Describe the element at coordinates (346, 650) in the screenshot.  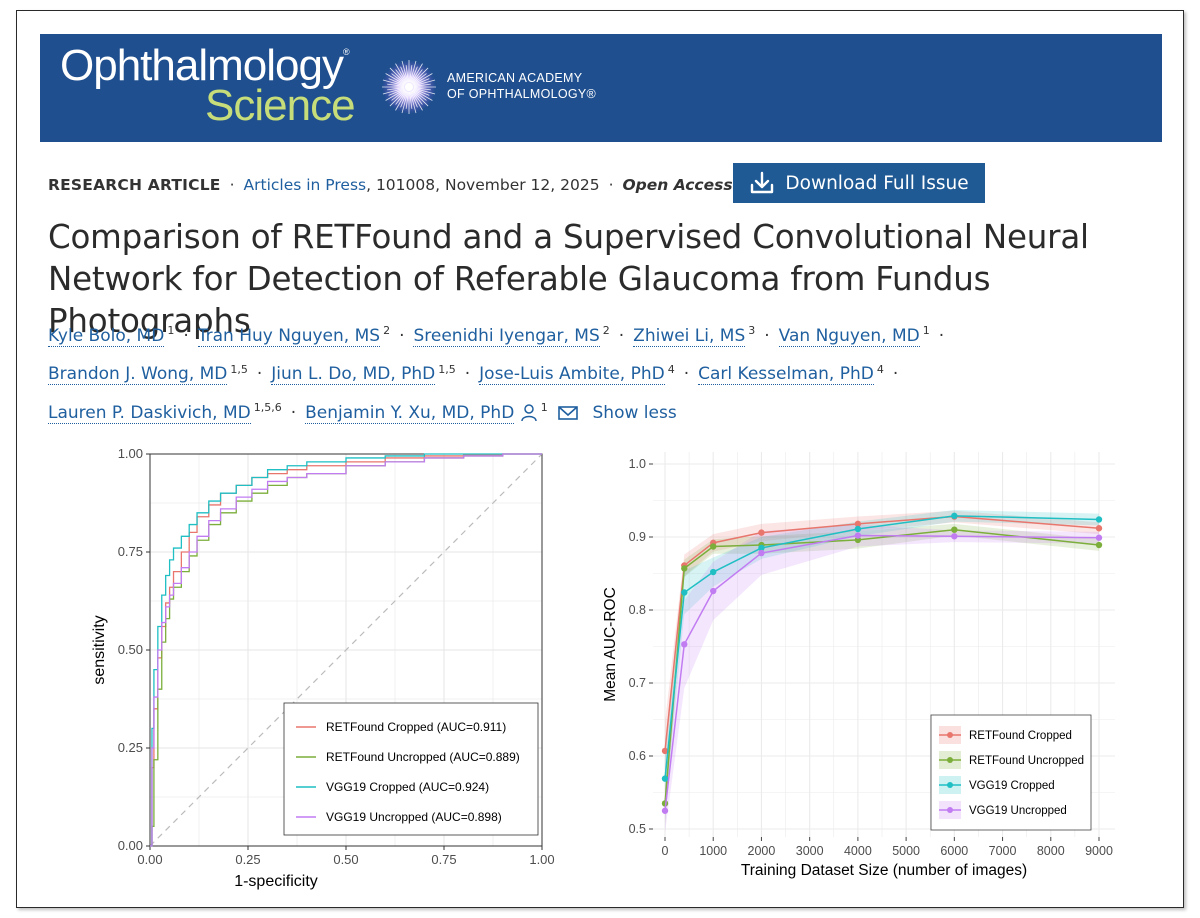
I see `reference-diagonal` at that location.